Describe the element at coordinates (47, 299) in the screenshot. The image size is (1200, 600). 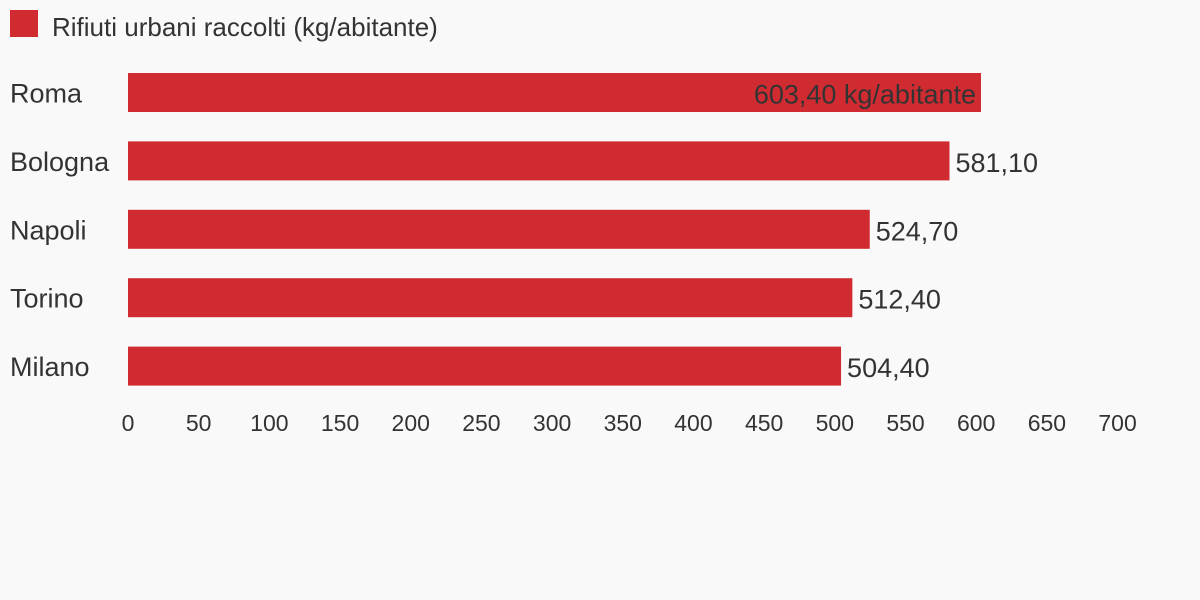
I see `category-label: Torino` at that location.